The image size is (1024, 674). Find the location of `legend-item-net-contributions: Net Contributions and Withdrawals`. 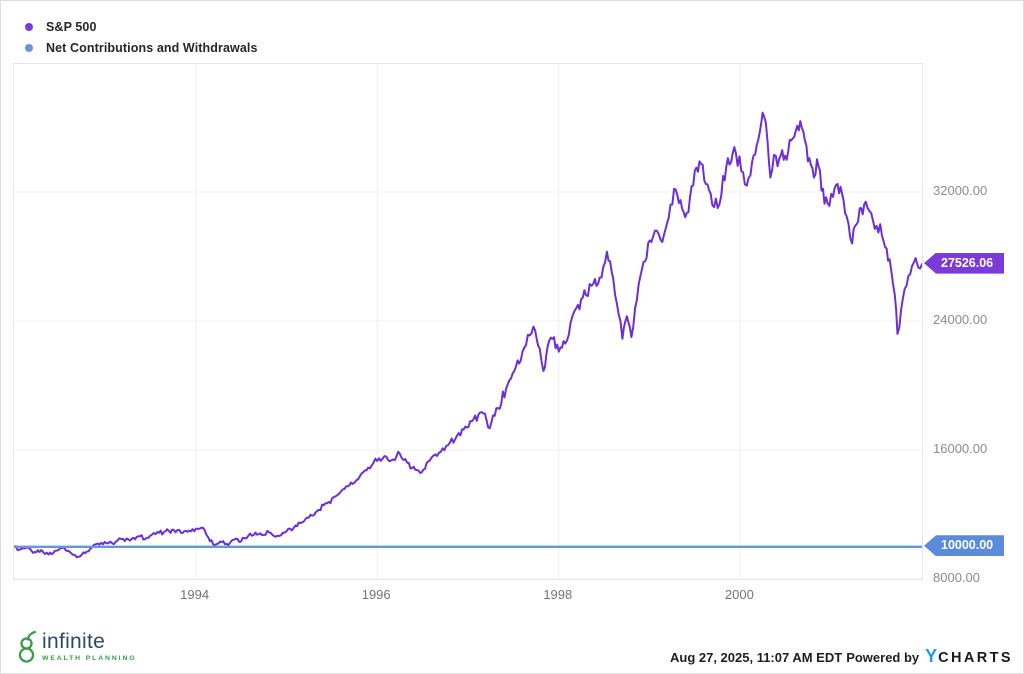

legend-item-net-contributions: Net Contributions and Withdrawals is located at coordinates (141, 47).